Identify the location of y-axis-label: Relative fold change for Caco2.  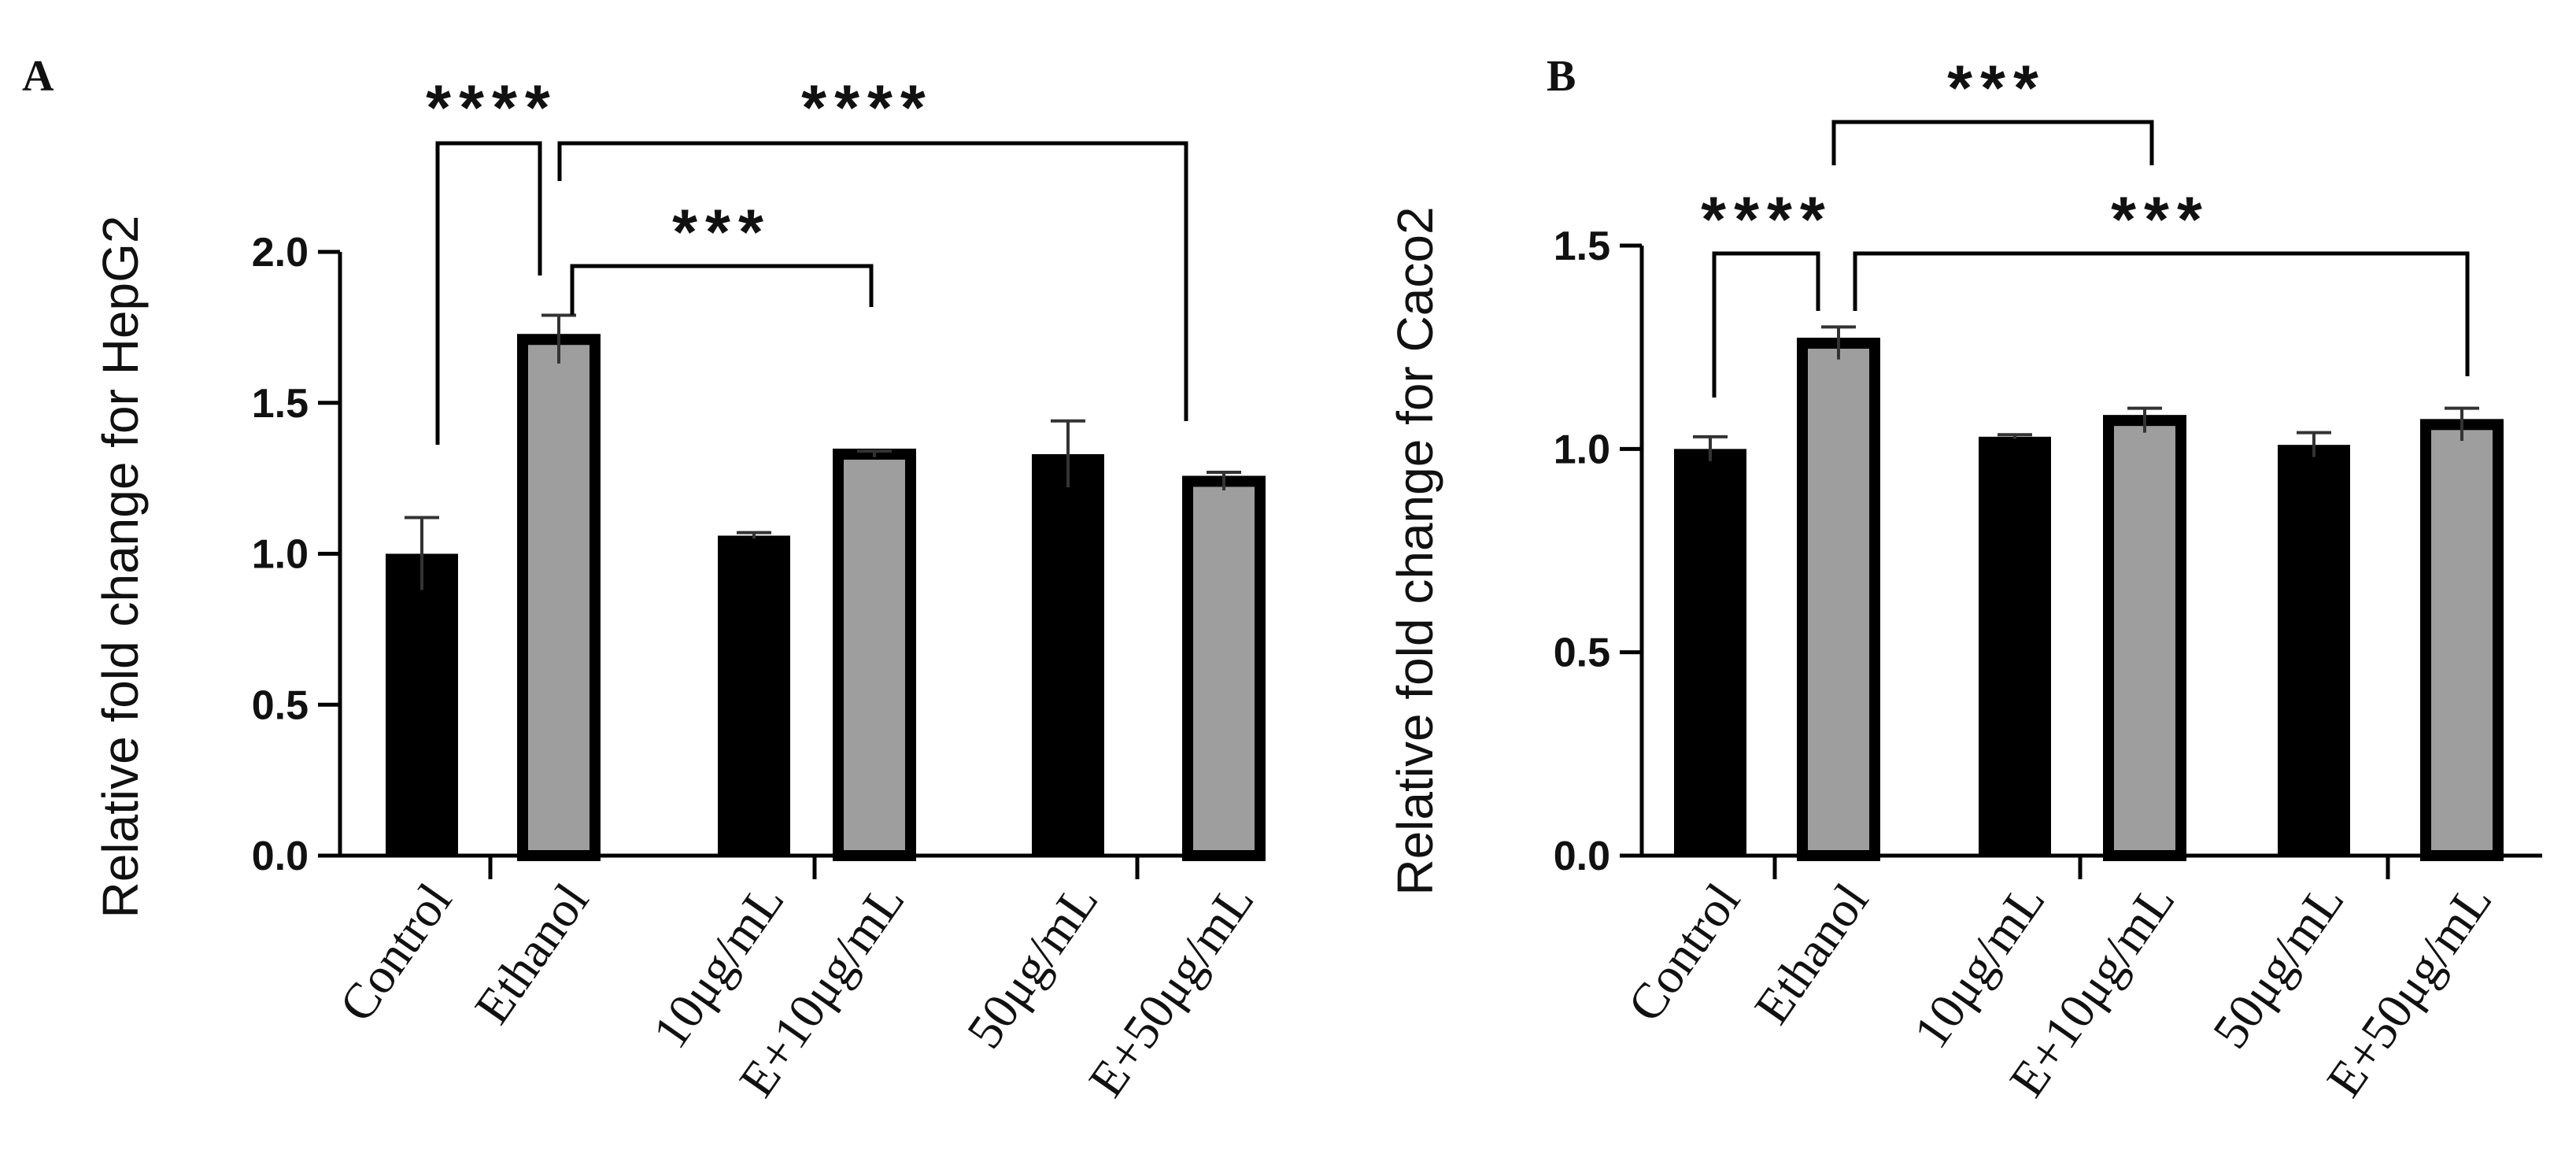
(1415, 551).